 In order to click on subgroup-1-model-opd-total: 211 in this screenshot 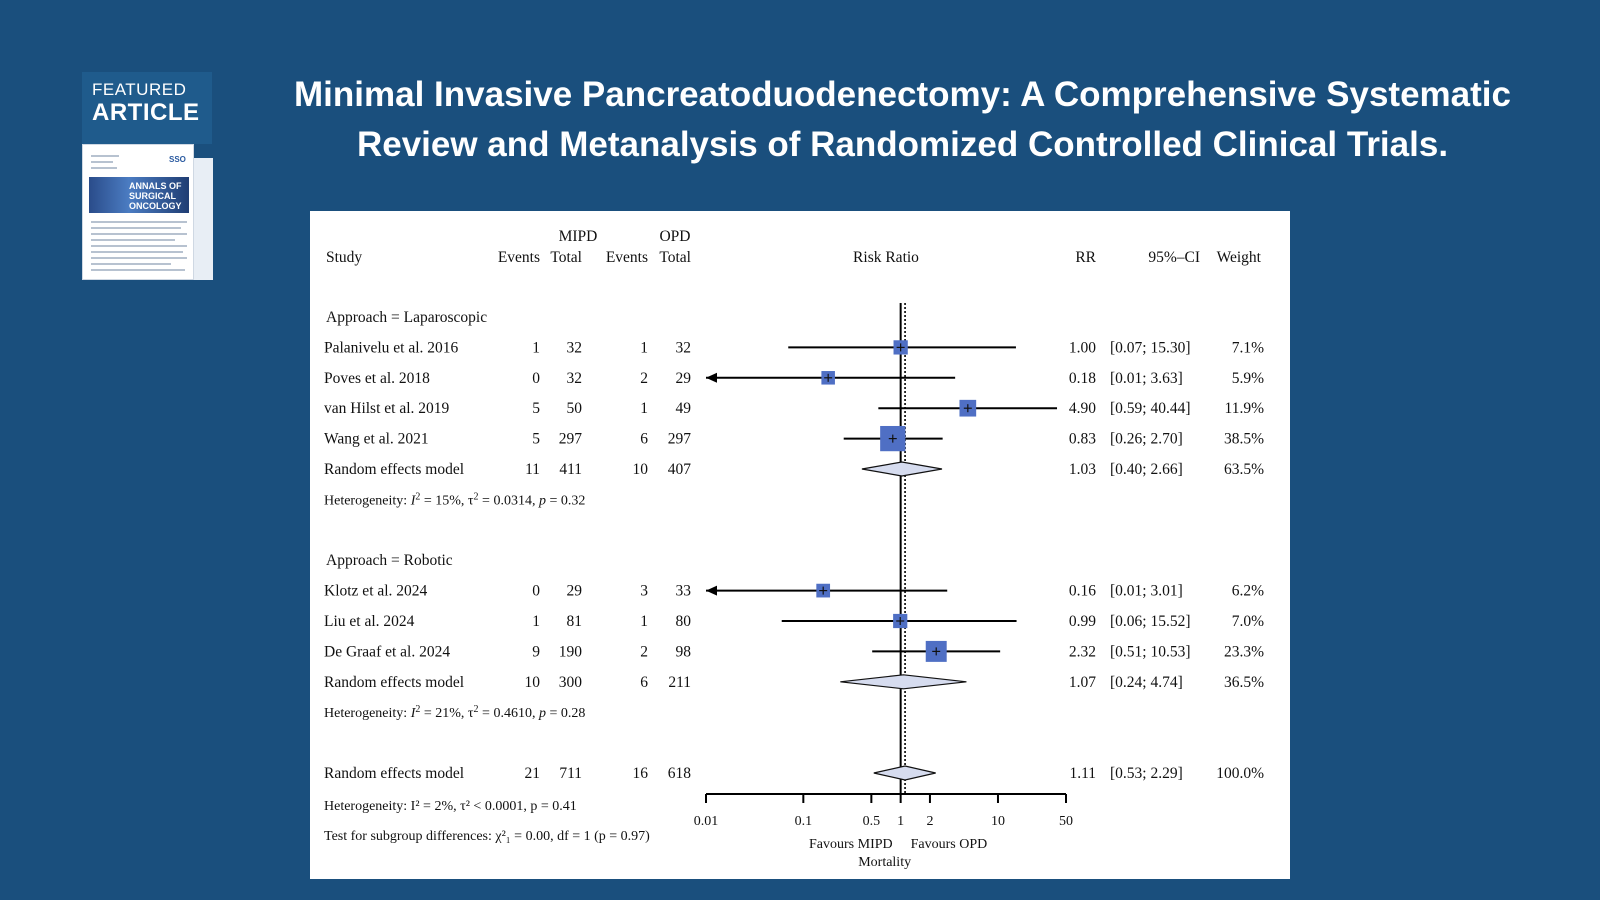, I will do `click(679, 682)`.